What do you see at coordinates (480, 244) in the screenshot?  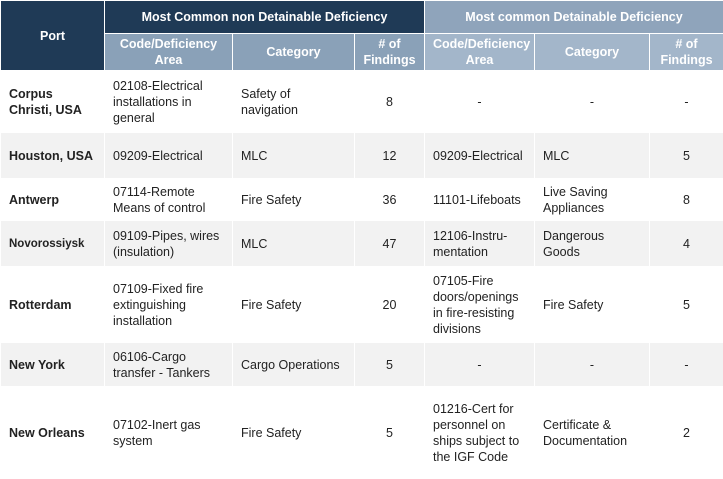 I see `d-code-cell: 12106-Instru-mentation` at bounding box center [480, 244].